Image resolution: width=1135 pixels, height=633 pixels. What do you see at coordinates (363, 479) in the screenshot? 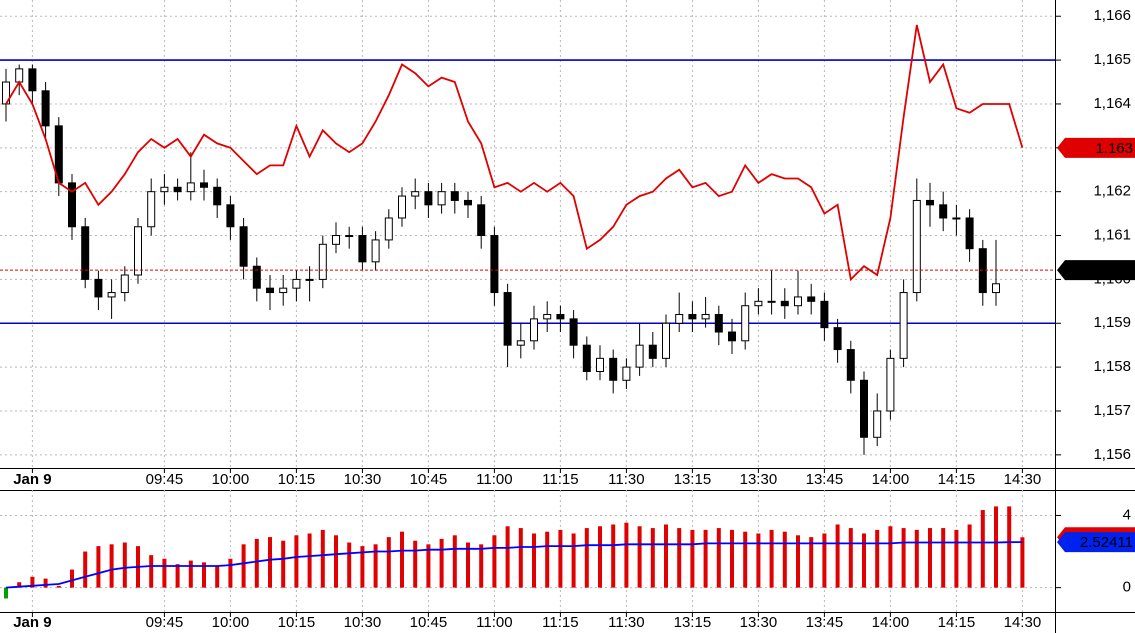
I see `x-tick-label: 10:30` at bounding box center [363, 479].